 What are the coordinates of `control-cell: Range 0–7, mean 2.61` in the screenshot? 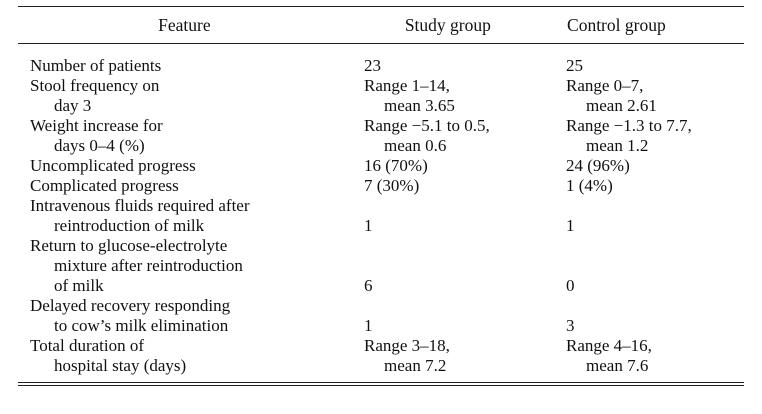 It's located at (652, 96).